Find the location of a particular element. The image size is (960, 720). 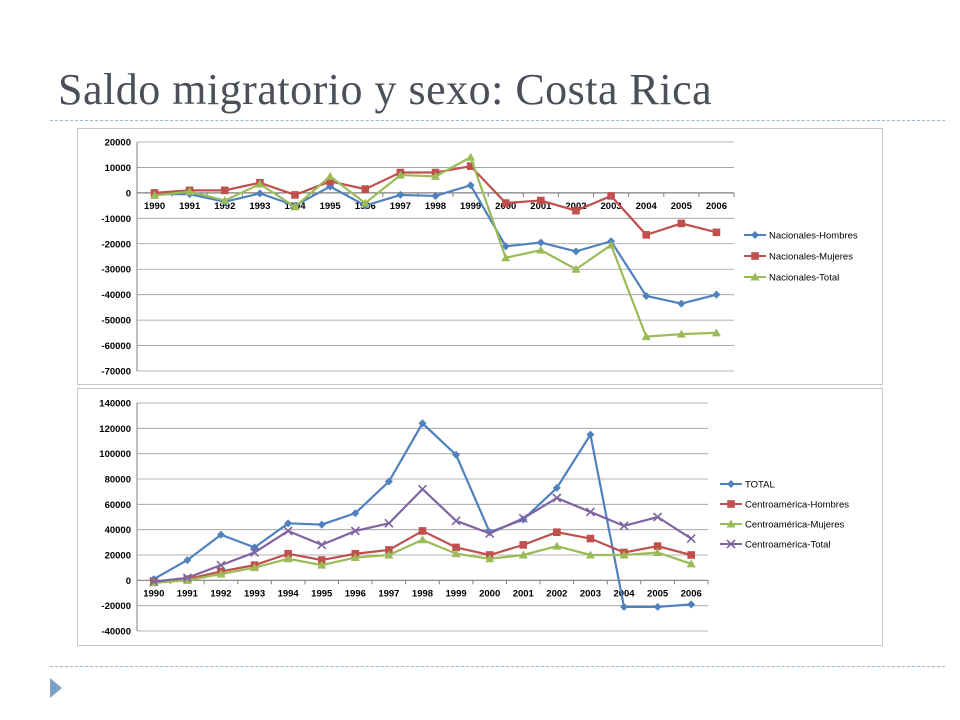

legend-entry: Nacionales-Hombres is located at coordinates (801, 236).